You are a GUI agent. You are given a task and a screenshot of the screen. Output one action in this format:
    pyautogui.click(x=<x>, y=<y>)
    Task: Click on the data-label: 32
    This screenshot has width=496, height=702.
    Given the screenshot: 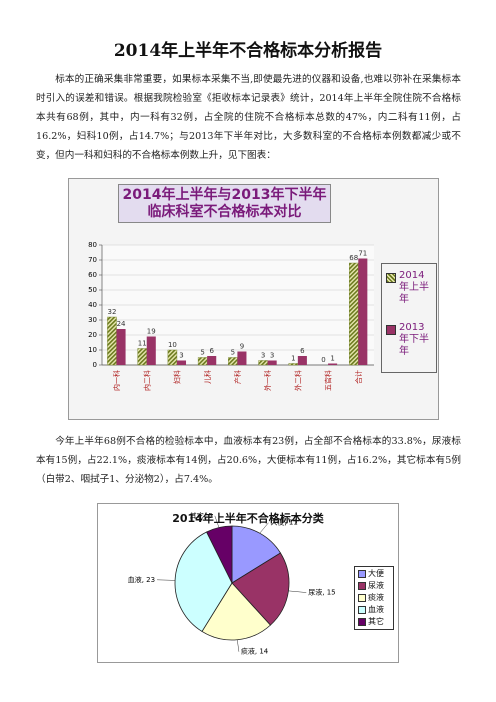 What is the action you would take?
    pyautogui.click(x=112, y=312)
    